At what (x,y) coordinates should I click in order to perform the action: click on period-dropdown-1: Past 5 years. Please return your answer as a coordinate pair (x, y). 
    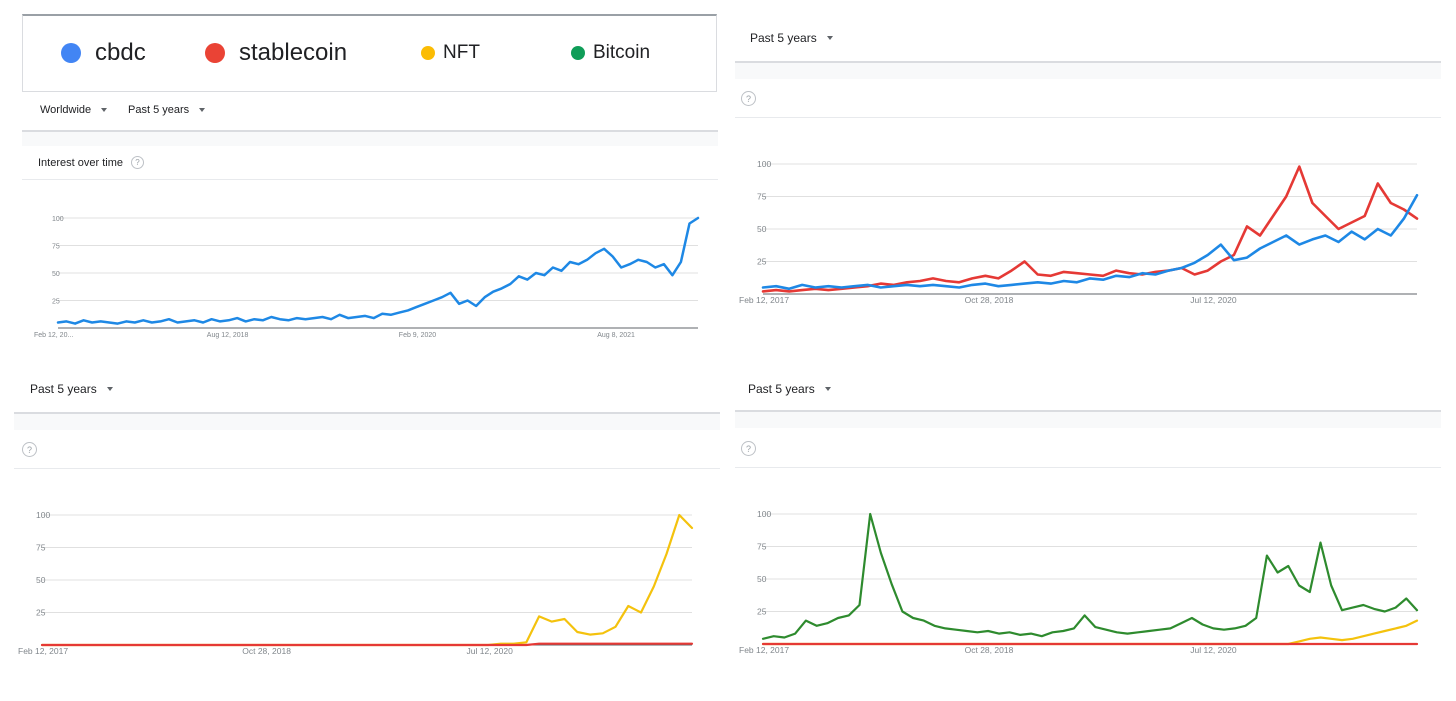
    Looking at the image, I should click on (167, 110).